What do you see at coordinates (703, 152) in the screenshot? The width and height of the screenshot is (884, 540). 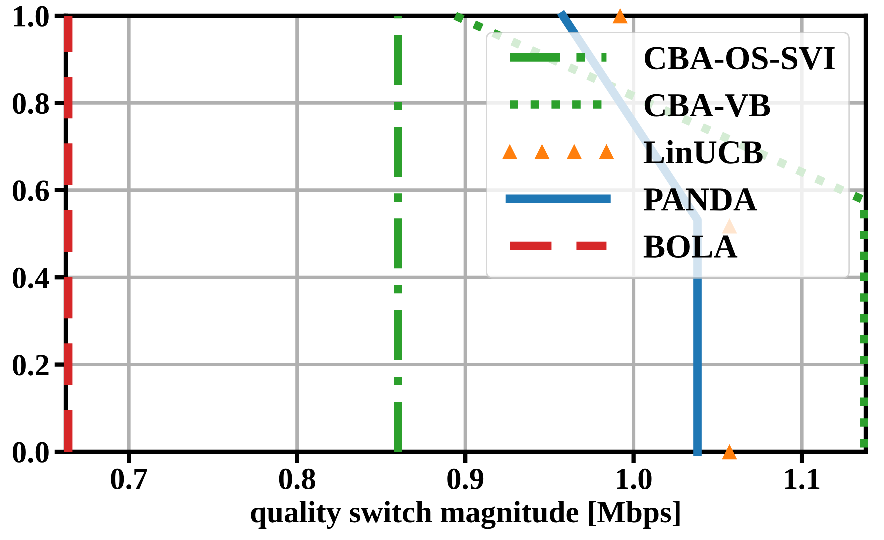 I see `legend-label: LinUCB` at bounding box center [703, 152].